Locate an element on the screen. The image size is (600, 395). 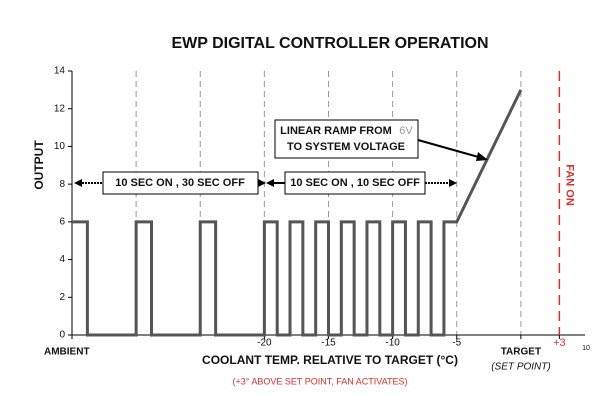
x-tick-label: AMBIENT is located at coordinates (67, 352).